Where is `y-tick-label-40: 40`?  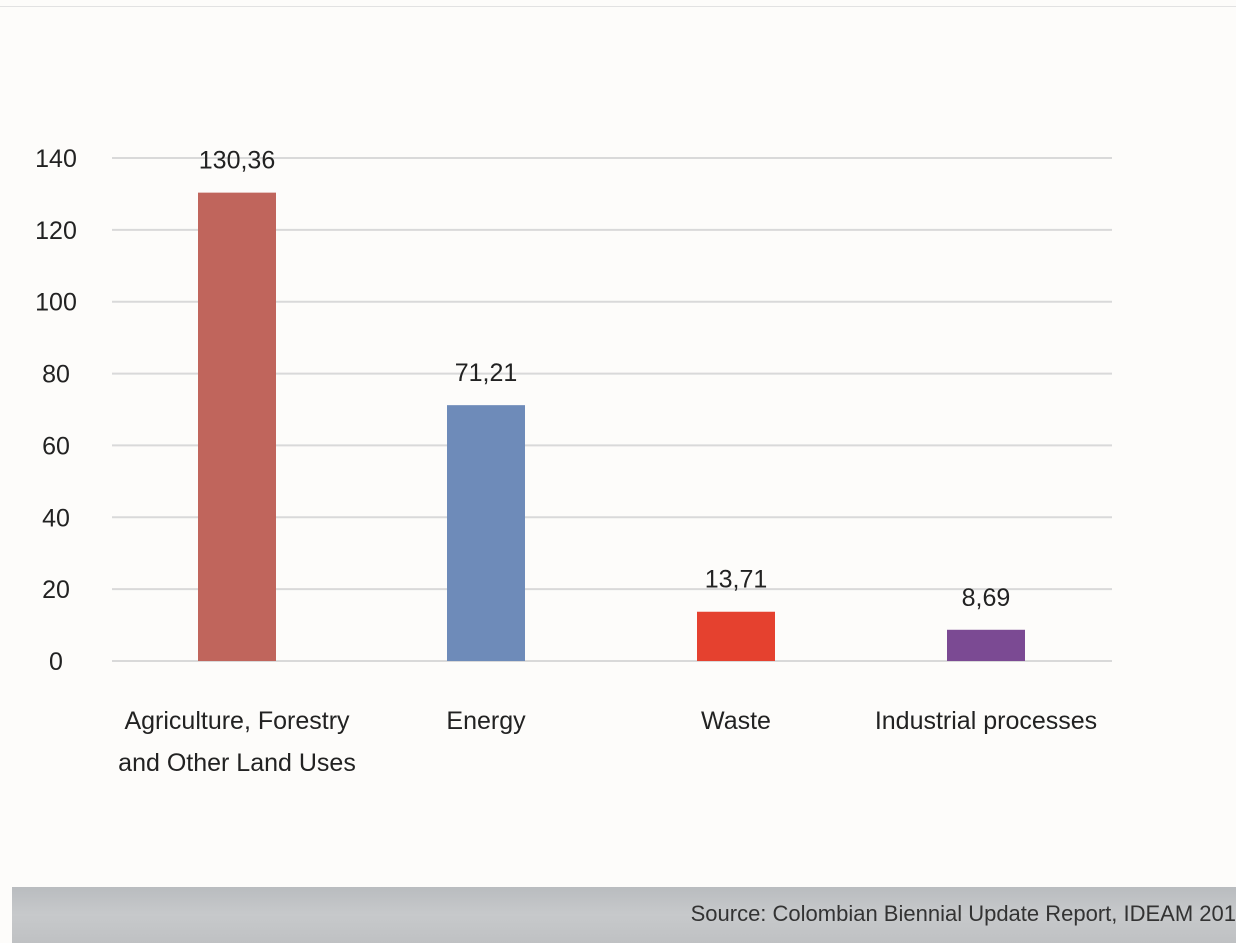
y-tick-label-40: 40 is located at coordinates (56, 518).